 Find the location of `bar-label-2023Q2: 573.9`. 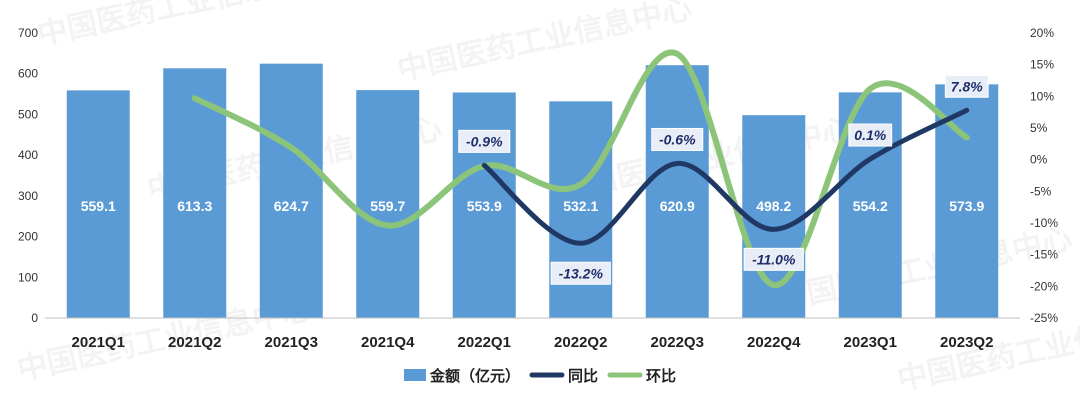

bar-label-2023Q2: 573.9 is located at coordinates (966, 206).